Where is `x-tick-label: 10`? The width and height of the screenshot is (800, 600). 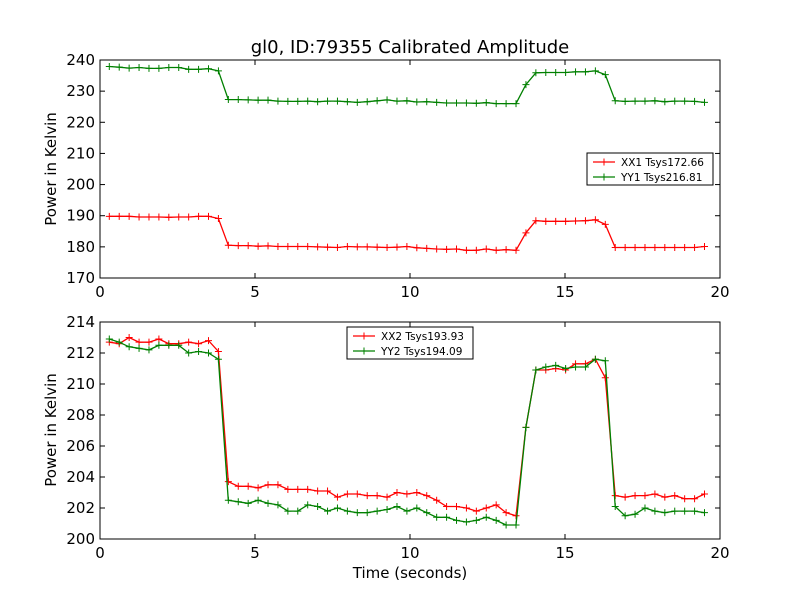 x-tick-label: 10 is located at coordinates (409, 553).